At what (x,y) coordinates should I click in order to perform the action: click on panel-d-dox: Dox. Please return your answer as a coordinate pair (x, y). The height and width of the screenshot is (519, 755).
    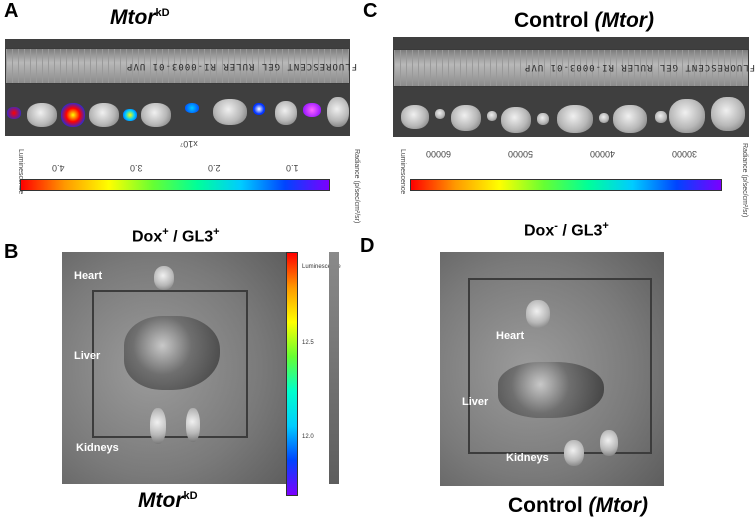
    Looking at the image, I should click on (539, 231).